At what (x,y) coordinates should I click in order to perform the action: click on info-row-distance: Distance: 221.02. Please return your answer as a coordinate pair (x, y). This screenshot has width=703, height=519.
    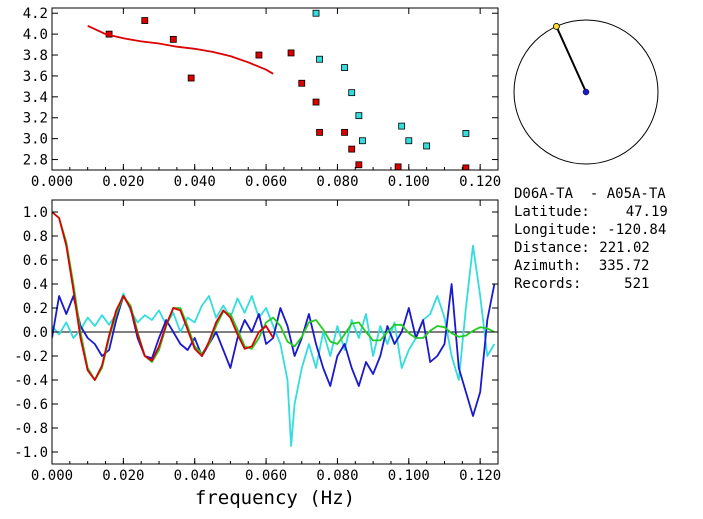
    Looking at the image, I should click on (591, 248).